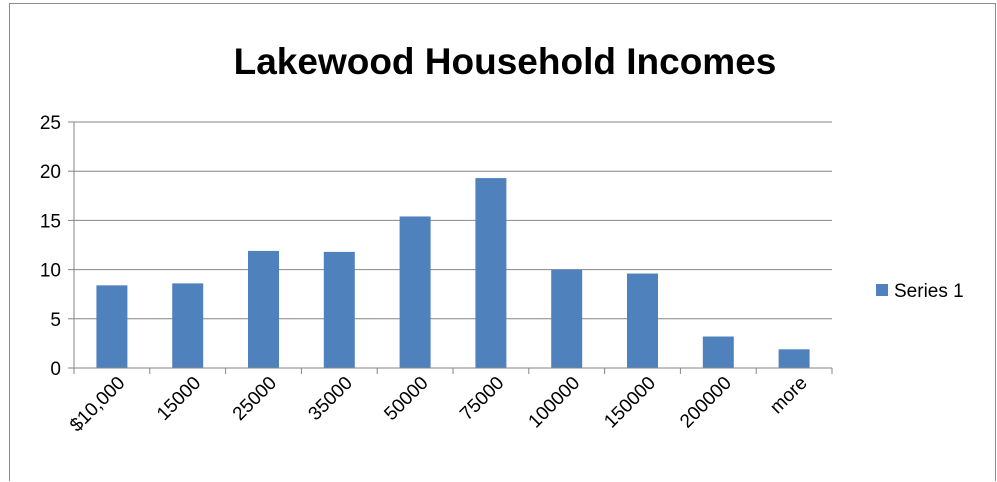 This screenshot has width=997, height=482. Describe the element at coordinates (50, 123) in the screenshot. I see `y-tick-label: 25` at that location.